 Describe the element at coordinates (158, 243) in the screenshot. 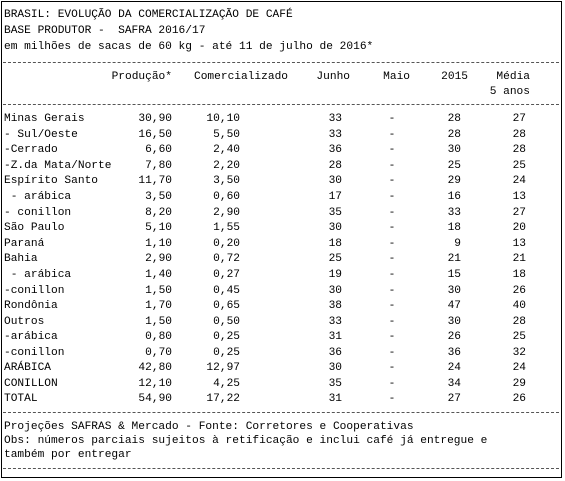

I see `cell-producao: 1,10` at that location.